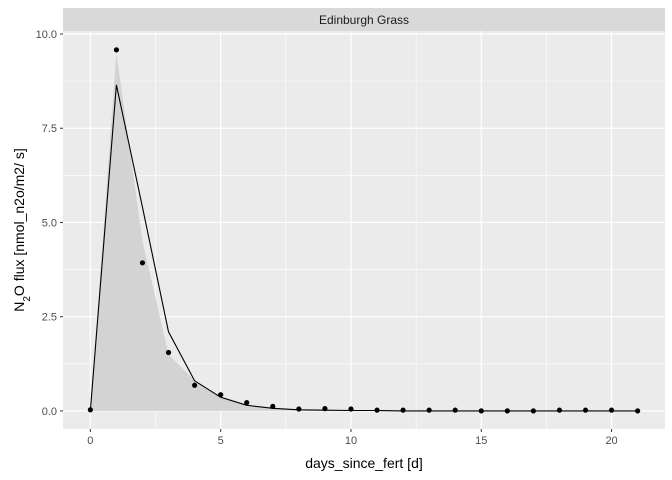  What do you see at coordinates (351, 441) in the screenshot?
I see `x-tick-label: 10` at bounding box center [351, 441].